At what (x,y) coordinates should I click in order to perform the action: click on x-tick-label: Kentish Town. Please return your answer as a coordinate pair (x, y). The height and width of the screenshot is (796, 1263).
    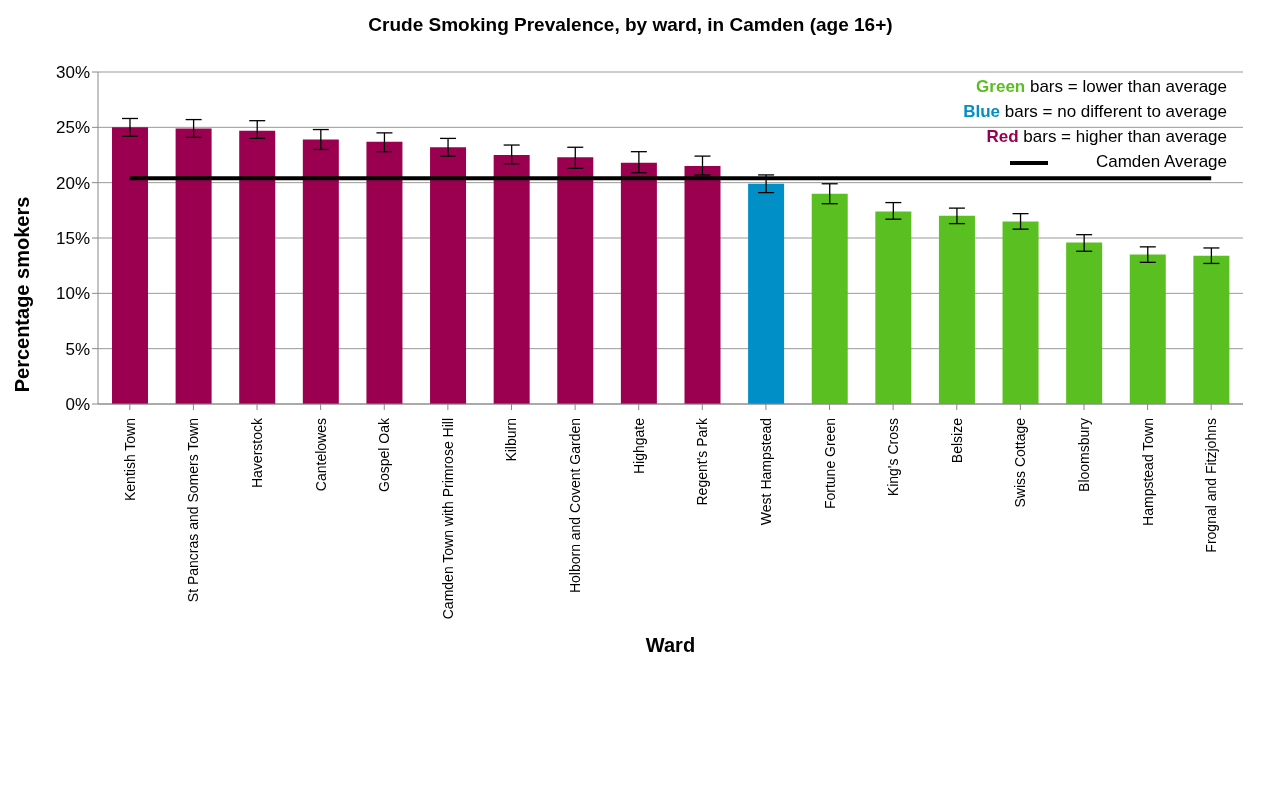
    Looking at the image, I should click on (129, 460).